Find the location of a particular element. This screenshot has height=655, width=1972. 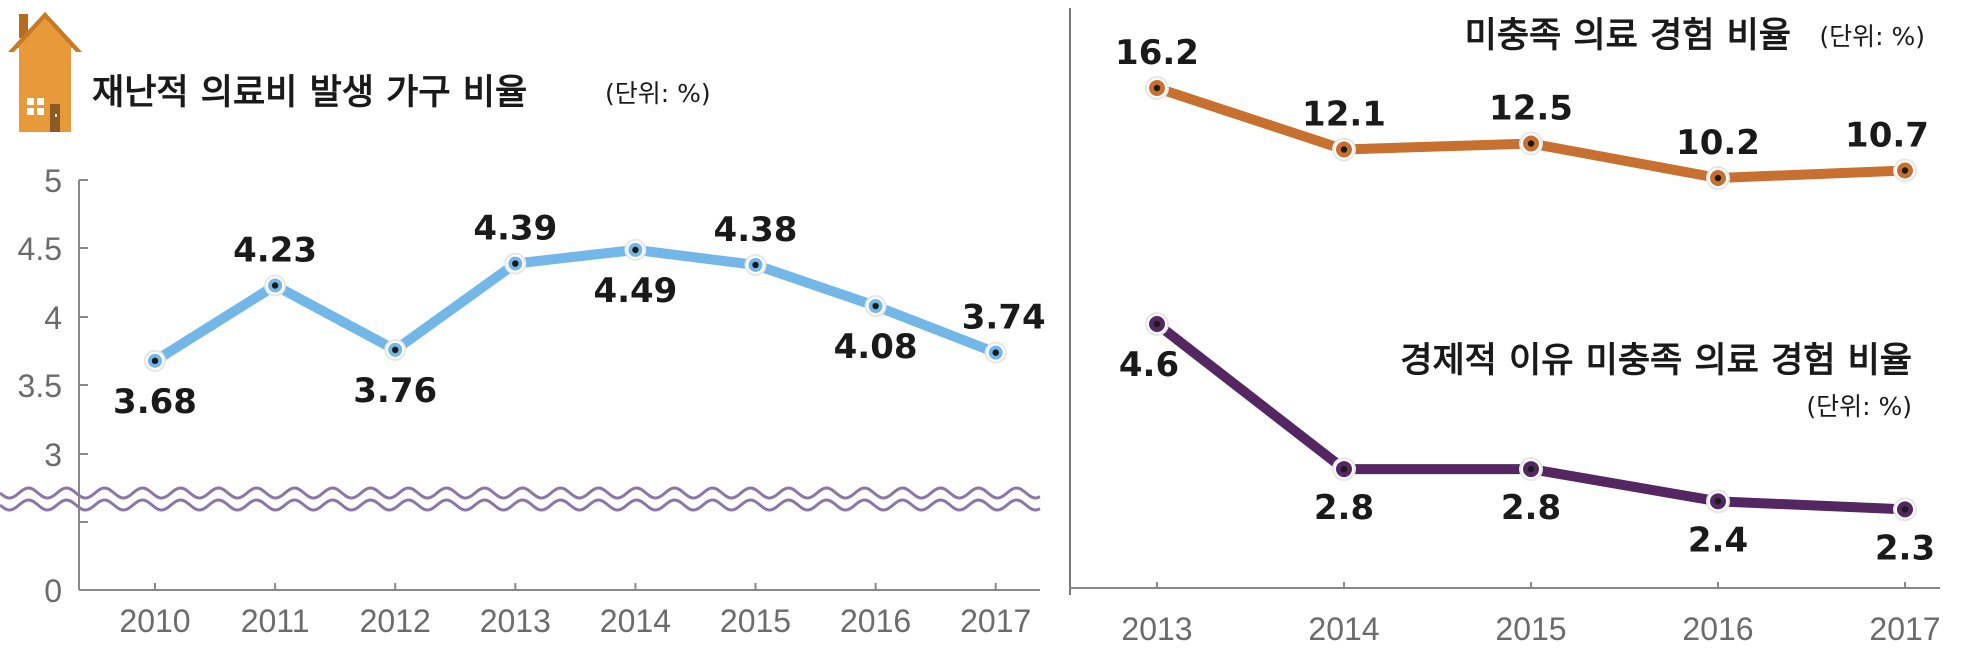

left-point-2014-dot is located at coordinates (635, 250).